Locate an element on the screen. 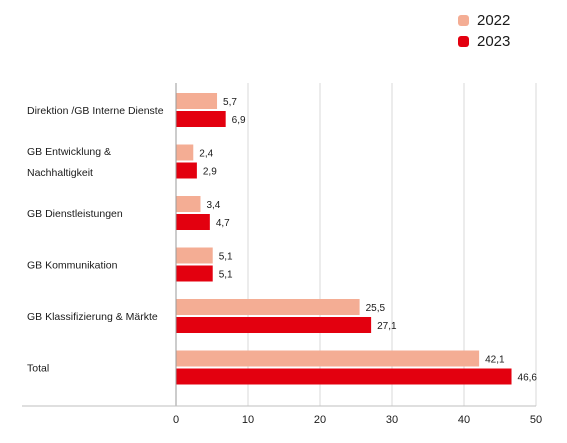 This screenshot has height=443, width=567. legend-swatch-2022 is located at coordinates (463, 20).